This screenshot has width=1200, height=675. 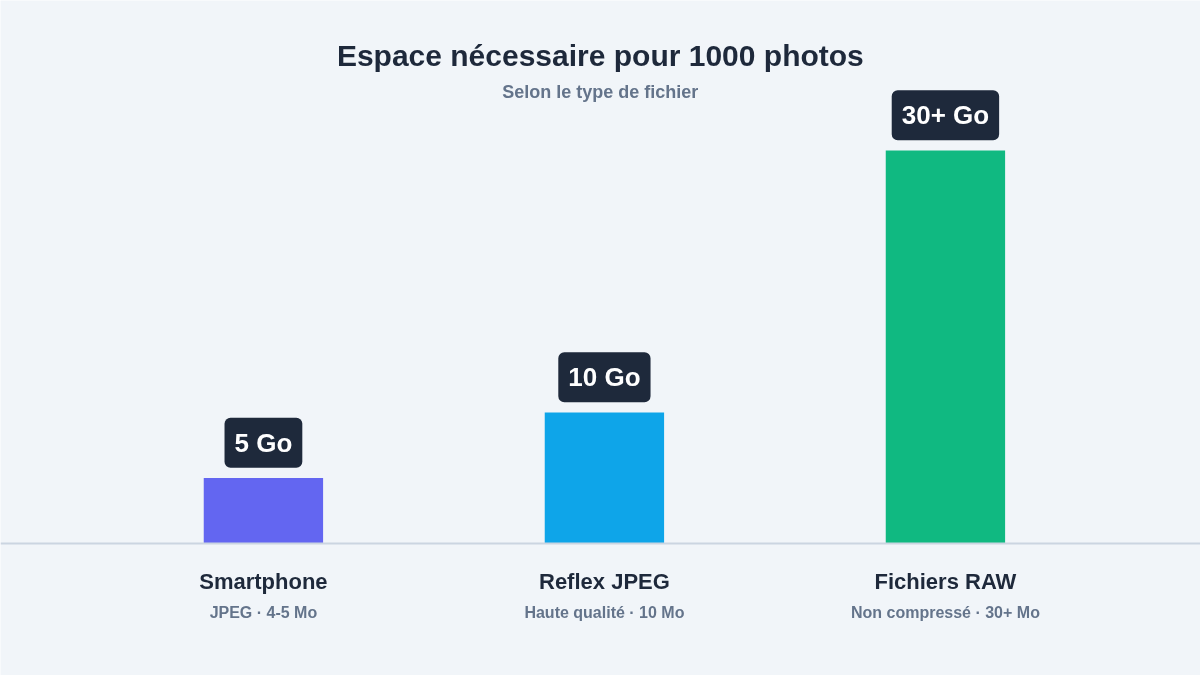 I want to click on x-tick-label: Fichiers RAW, so click(x=945, y=582).